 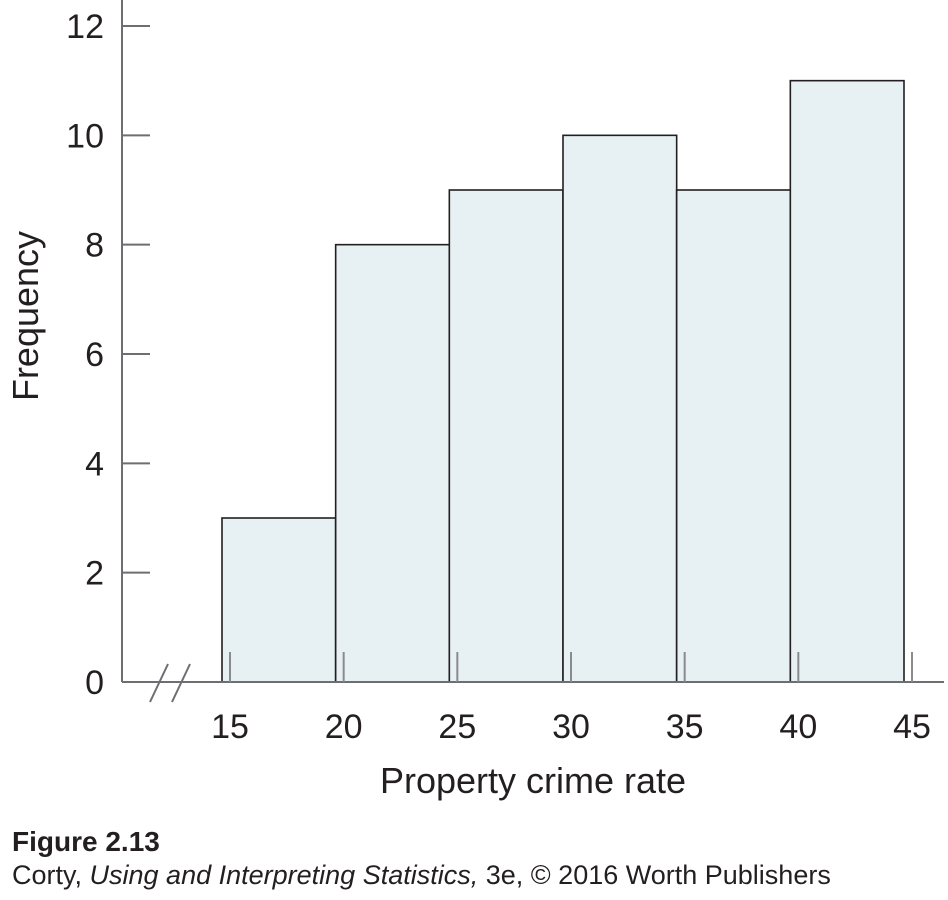 What do you see at coordinates (85, 136) in the screenshot?
I see `y-tick-label: 10` at bounding box center [85, 136].